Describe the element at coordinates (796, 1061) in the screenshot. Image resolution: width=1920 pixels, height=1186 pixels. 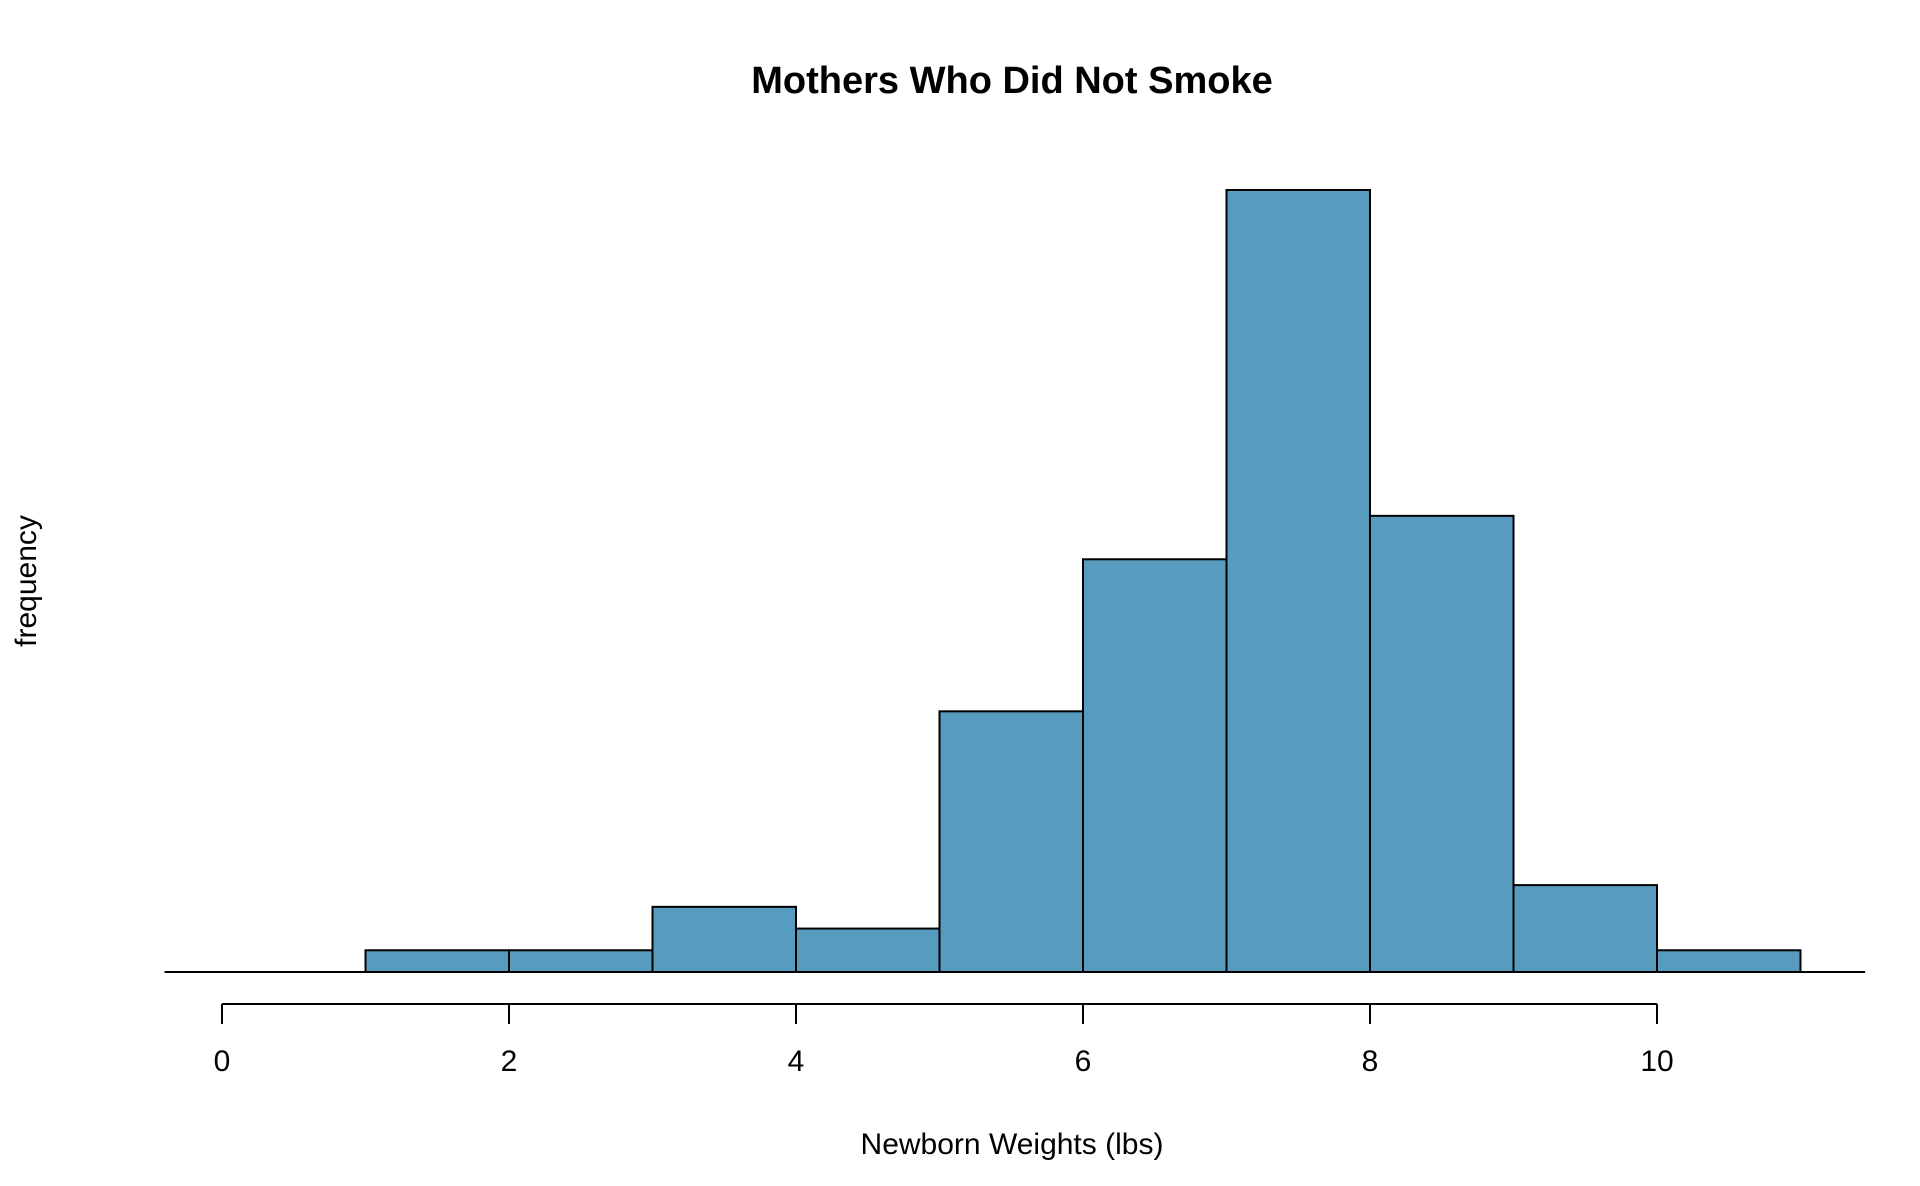
I see `x-tick-label-4: 4` at that location.